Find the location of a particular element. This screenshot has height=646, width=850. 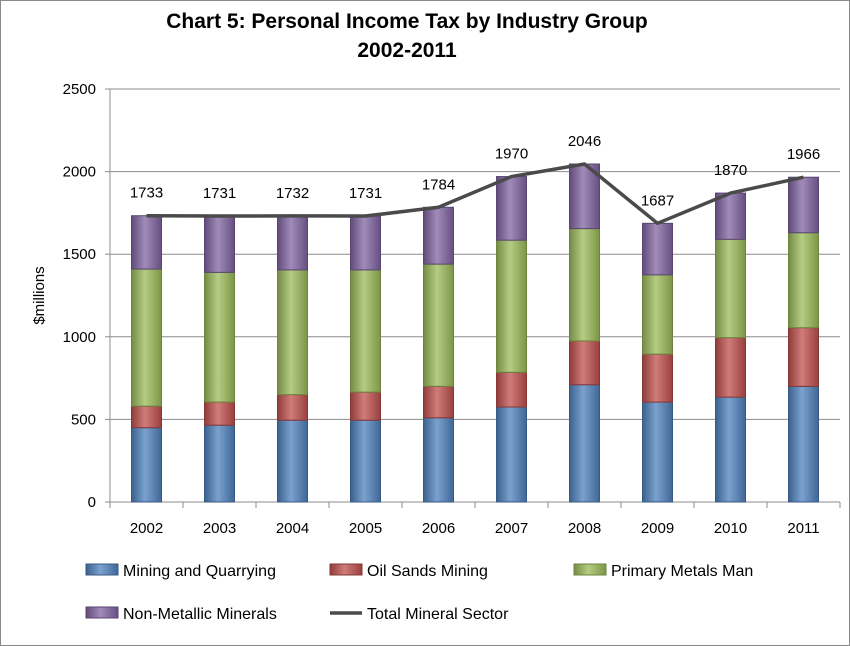

data-label: 2046 is located at coordinates (584, 141).